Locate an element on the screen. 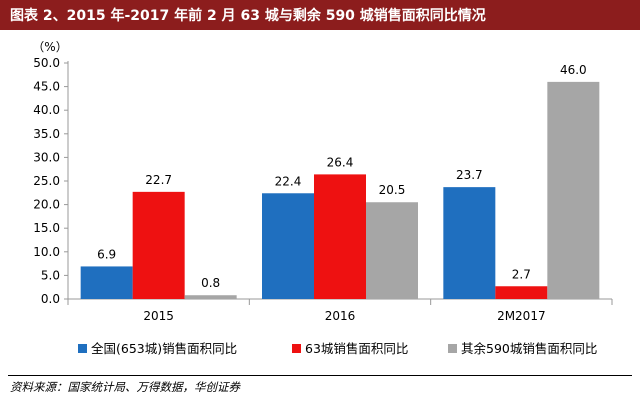  legend-label: 其余590城销售面积同比 is located at coordinates (529, 348).